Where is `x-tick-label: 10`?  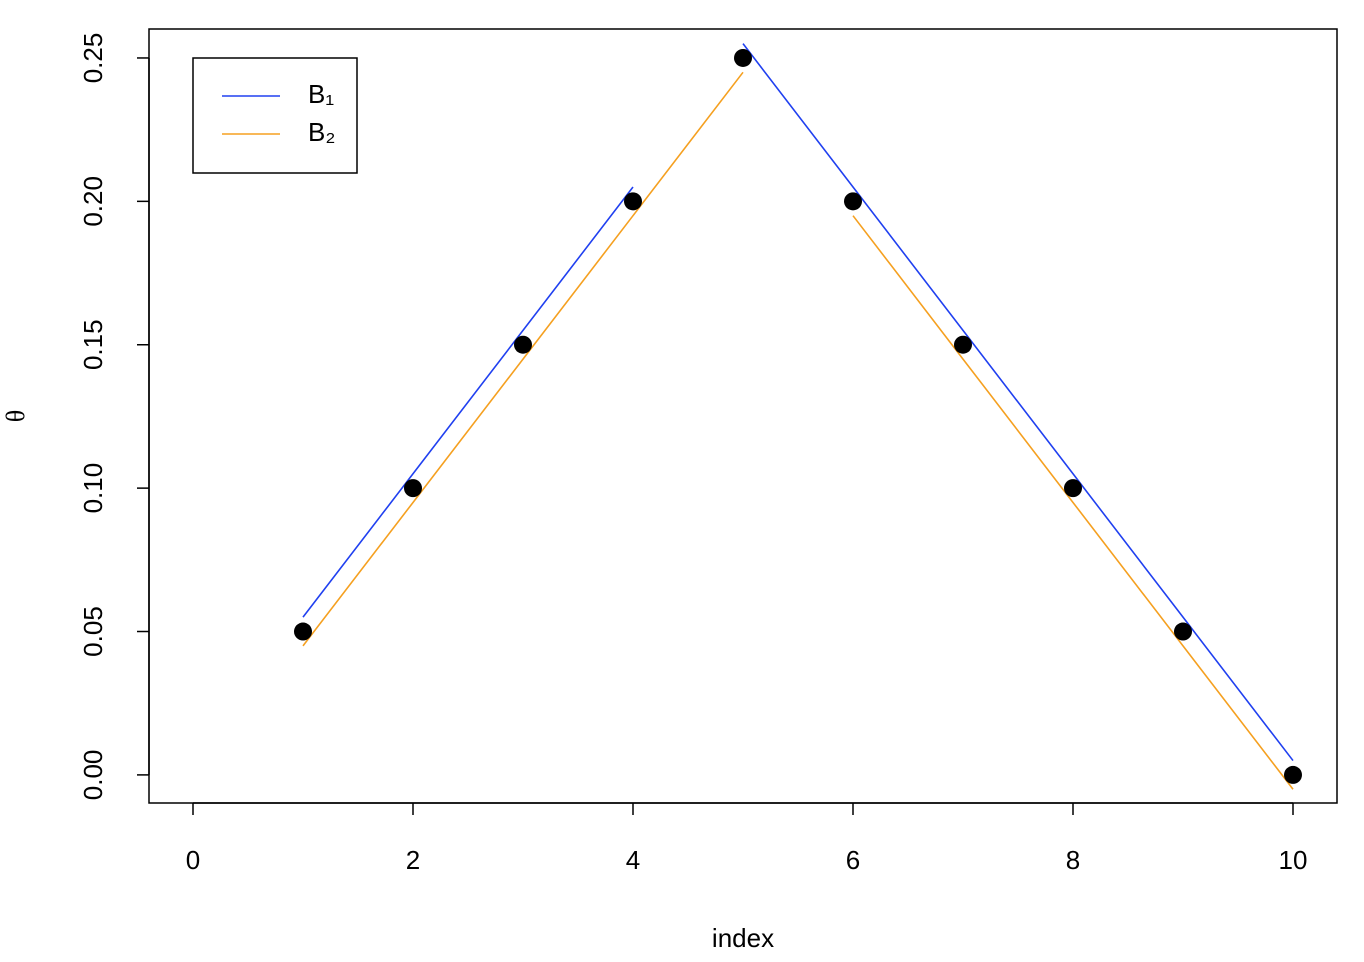 x-tick-label: 10 is located at coordinates (1293, 860).